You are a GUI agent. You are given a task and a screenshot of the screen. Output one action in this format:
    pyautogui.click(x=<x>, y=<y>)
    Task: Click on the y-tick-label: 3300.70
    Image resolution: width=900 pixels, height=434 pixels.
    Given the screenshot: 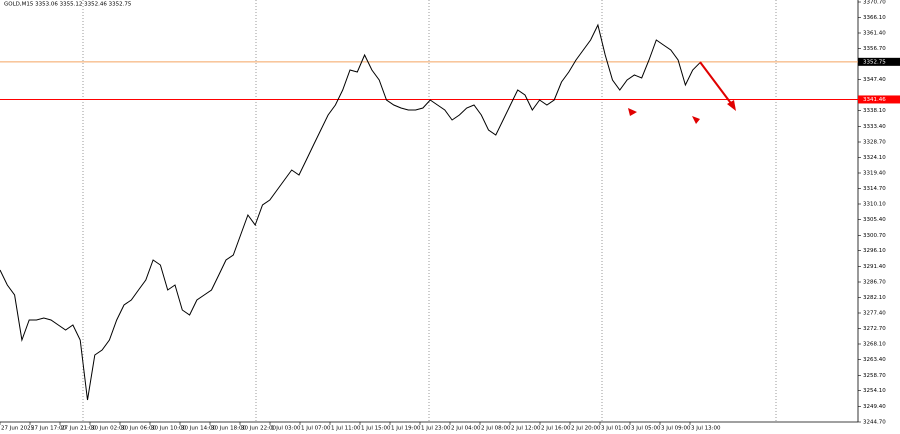 What is the action you would take?
    pyautogui.click(x=874, y=236)
    